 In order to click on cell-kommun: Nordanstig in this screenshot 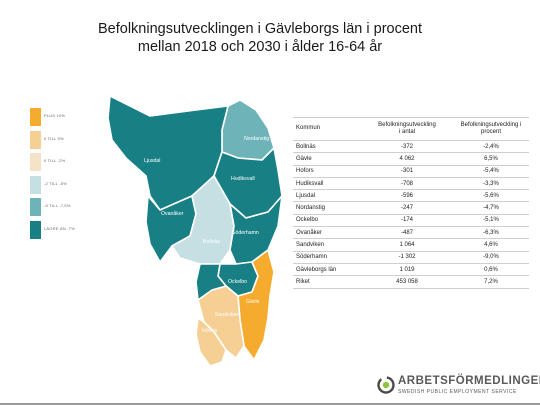, I will do `click(327, 208)`.